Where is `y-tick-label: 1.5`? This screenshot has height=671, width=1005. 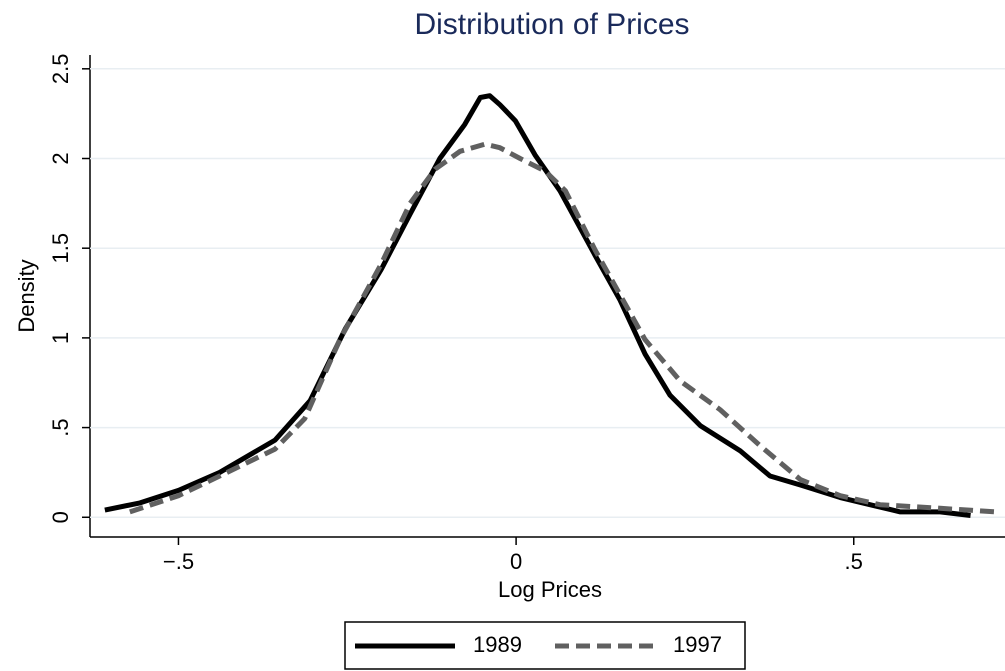 y-tick-label: 1.5 is located at coordinates (60, 248).